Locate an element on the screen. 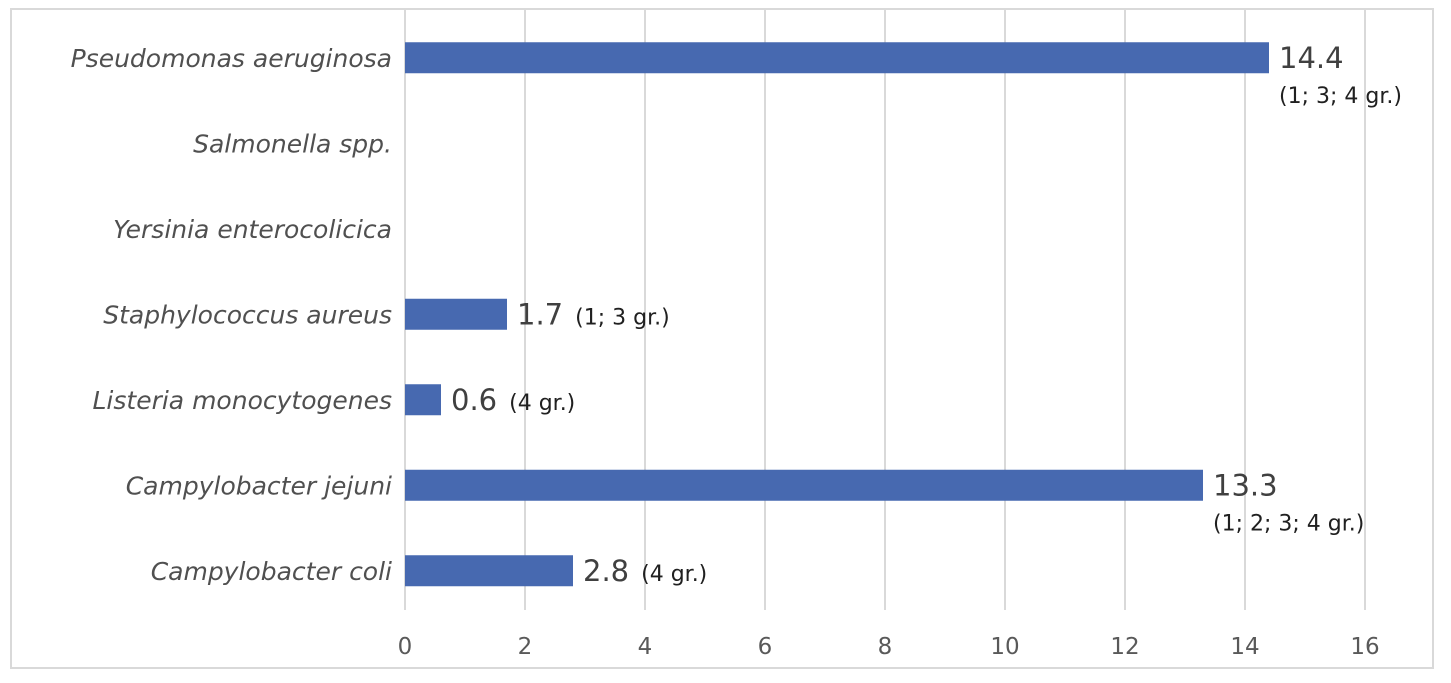  value-label: 14.4 is located at coordinates (1311, 58).